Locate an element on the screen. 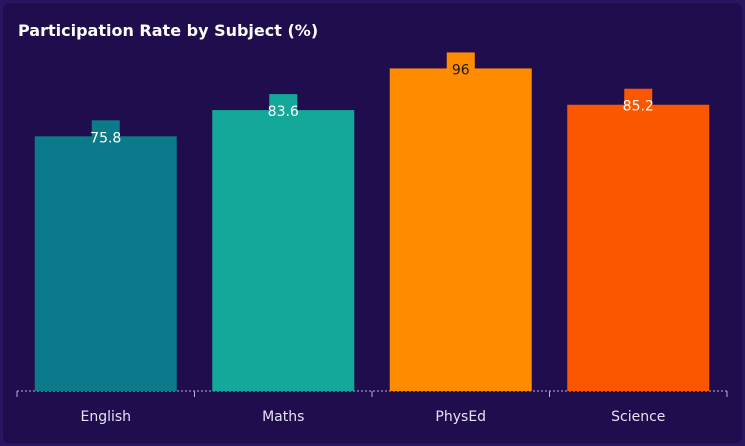 The image size is (745, 446). data-label-maths: 83.6 is located at coordinates (283, 112).